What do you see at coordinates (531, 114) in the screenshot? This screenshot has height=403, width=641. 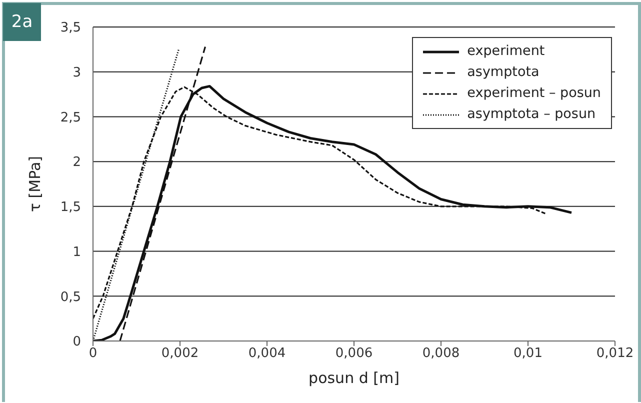 I see `legend-label: asymptota – posun` at bounding box center [531, 114].